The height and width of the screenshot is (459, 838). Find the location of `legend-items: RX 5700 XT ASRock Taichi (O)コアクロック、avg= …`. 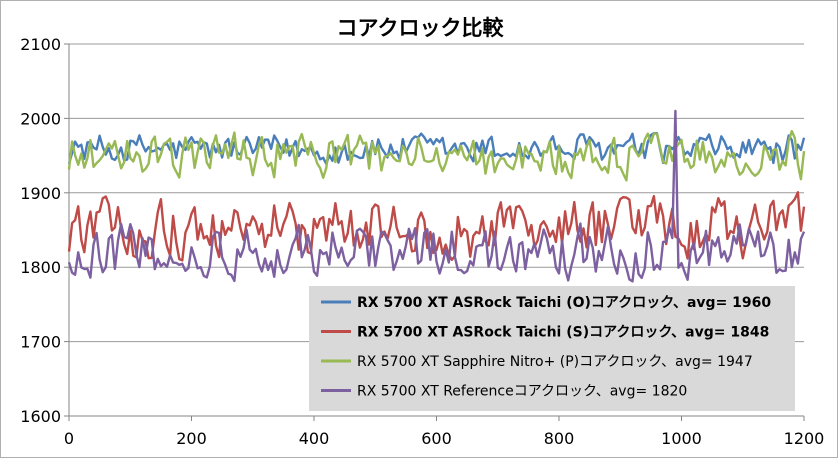

legend-items: RX 5700 XT ASRock Taichi (O)コアクロック、avg= … is located at coordinates (546, 347).